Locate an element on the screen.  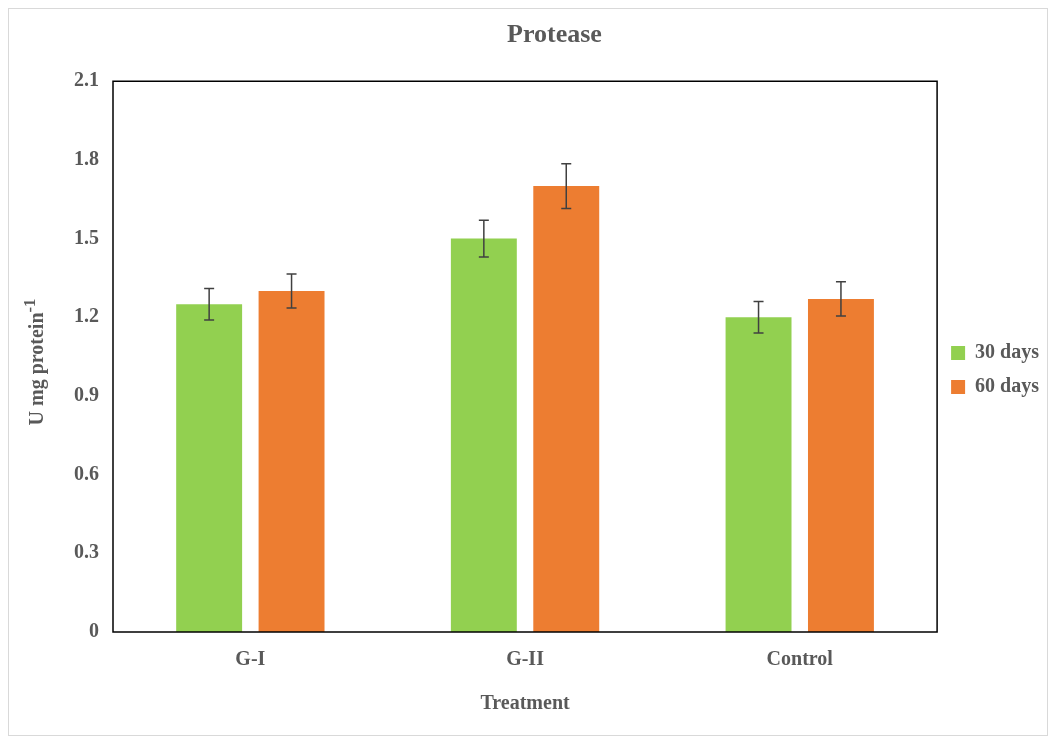
chart-title: Protease is located at coordinates (554, 34).